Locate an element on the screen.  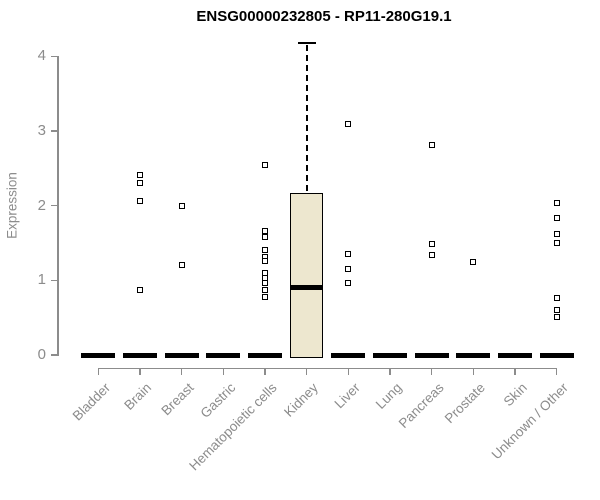
x-category-label: Breast is located at coordinates (177, 399).